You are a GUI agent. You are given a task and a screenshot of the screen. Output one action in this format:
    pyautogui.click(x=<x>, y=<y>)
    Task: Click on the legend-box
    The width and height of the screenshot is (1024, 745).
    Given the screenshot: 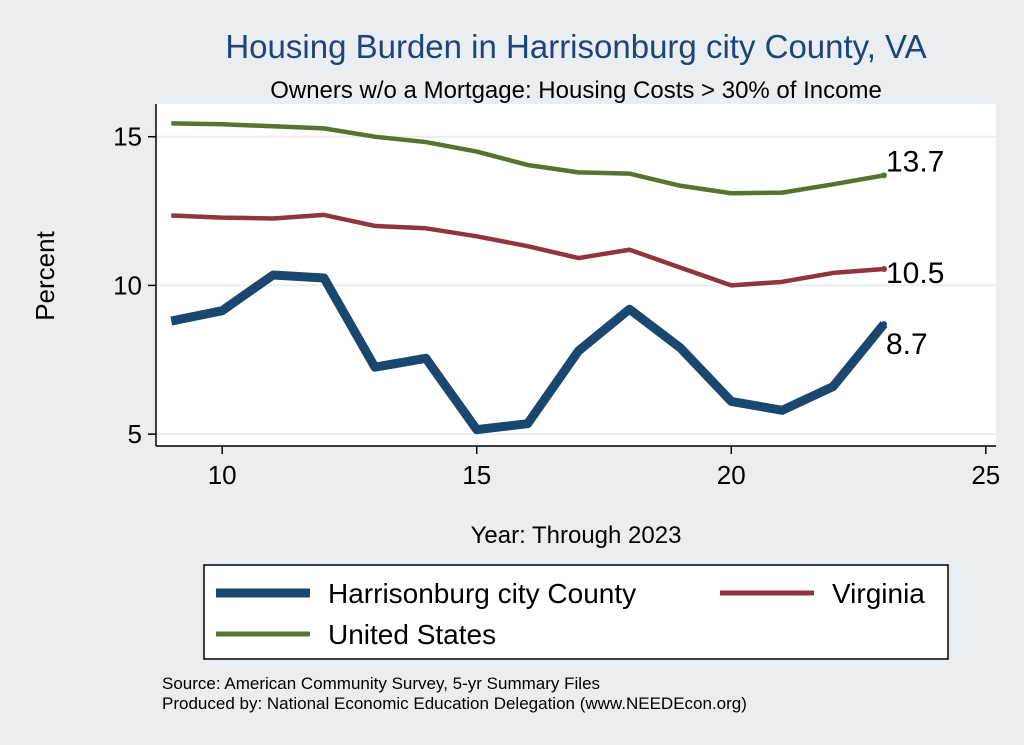 What is the action you would take?
    pyautogui.click(x=576, y=612)
    